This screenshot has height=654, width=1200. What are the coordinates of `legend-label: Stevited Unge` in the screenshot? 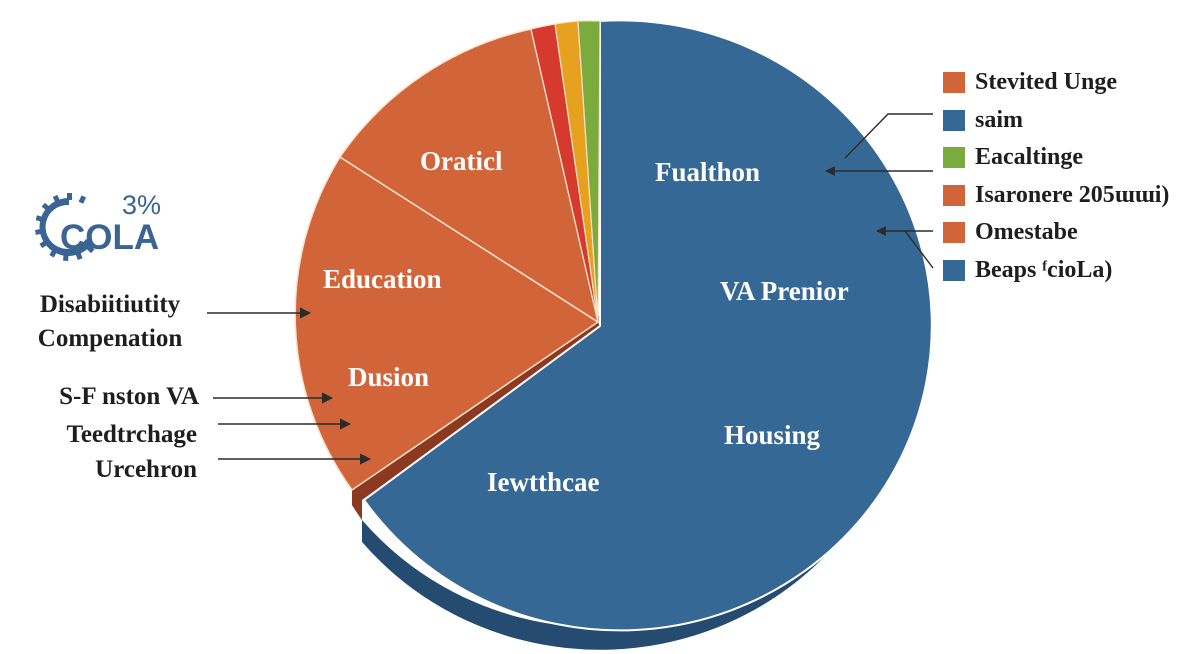 It's located at (1046, 82).